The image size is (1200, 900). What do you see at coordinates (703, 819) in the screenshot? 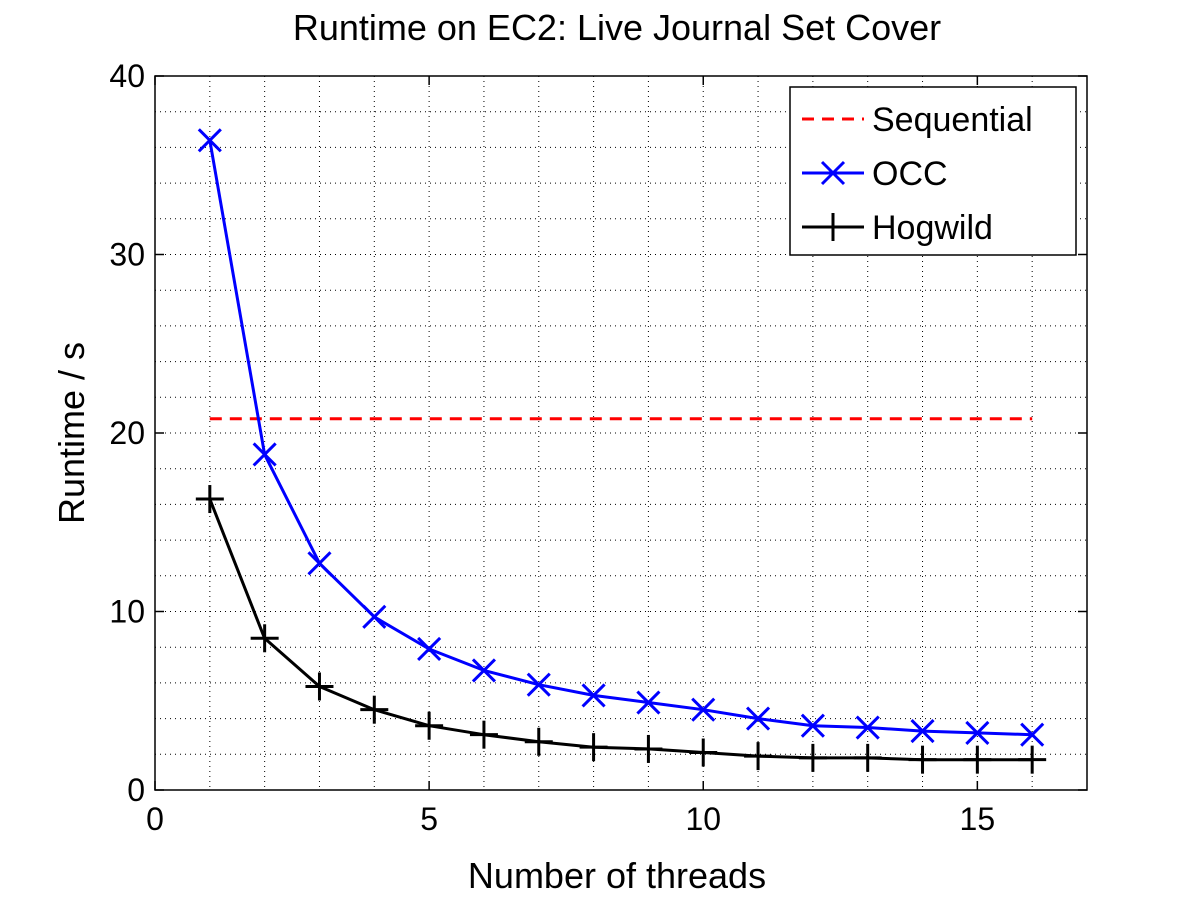
I see `x-tick-label: 10` at bounding box center [703, 819].